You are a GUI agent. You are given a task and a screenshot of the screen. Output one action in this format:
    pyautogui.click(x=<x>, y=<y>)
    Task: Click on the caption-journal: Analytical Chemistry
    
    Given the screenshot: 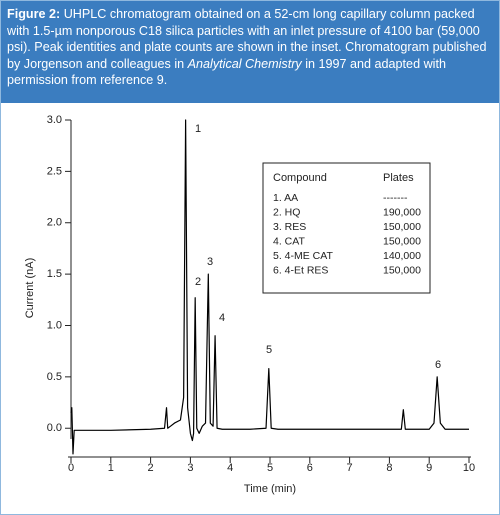 What is the action you would take?
    pyautogui.click(x=244, y=63)
    